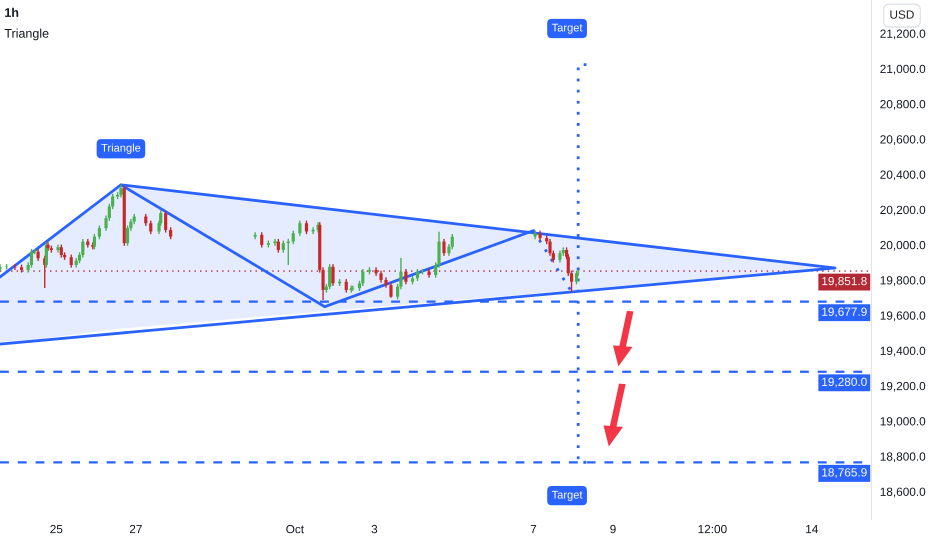  I want to click on ref-line-label: 19,280.0, so click(844, 383).